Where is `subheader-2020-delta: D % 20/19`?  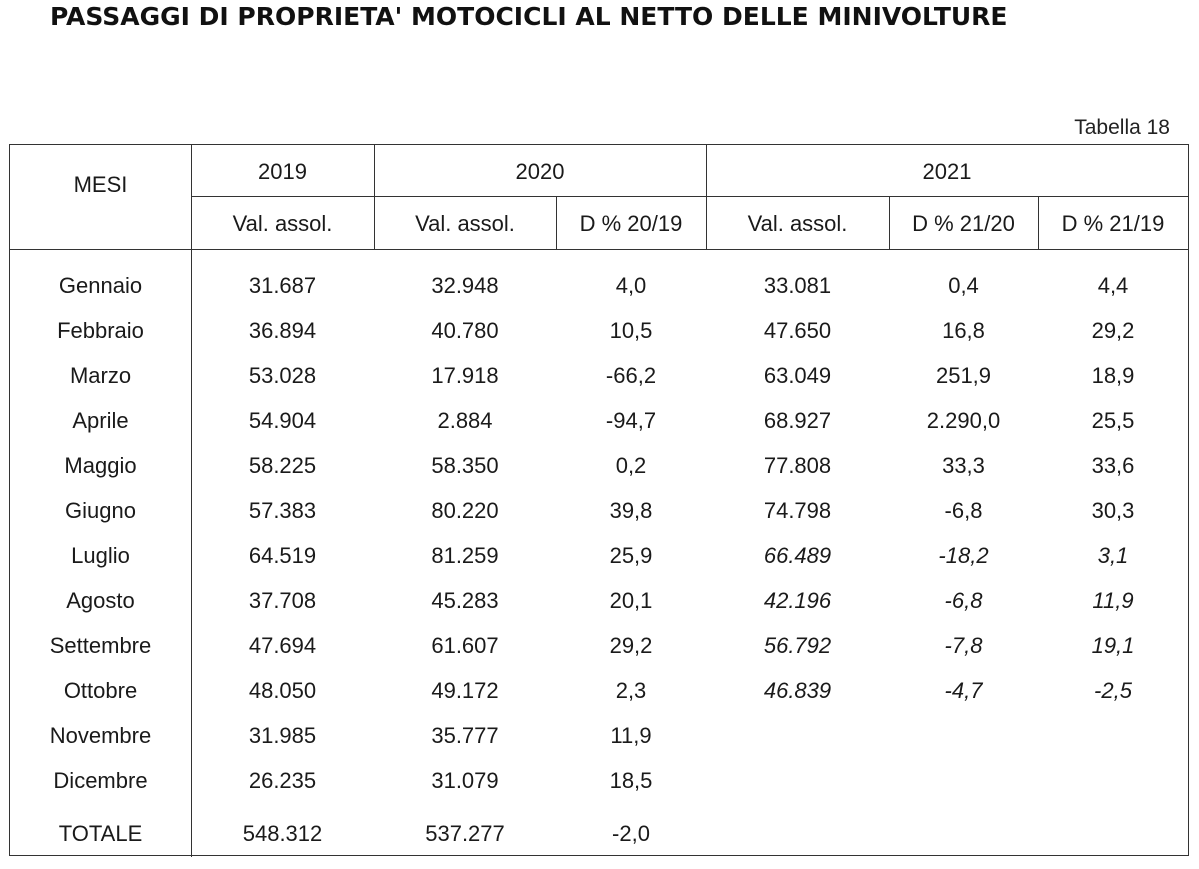 subheader-2020-delta: D % 20/19 is located at coordinates (631, 223).